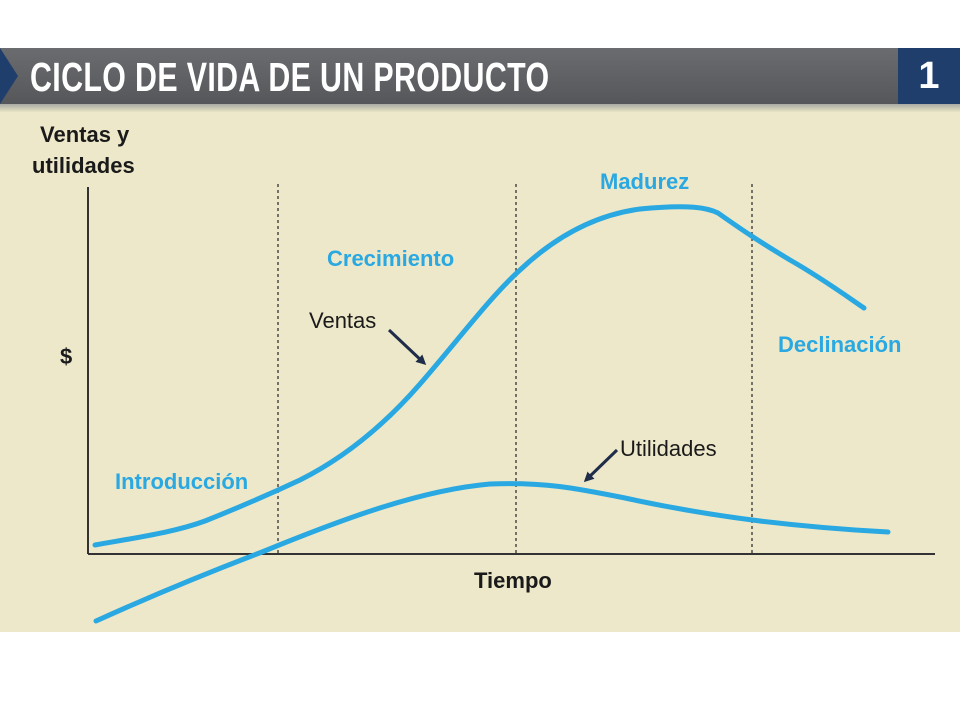 Image resolution: width=960 pixels, height=720 pixels. What do you see at coordinates (66, 356) in the screenshot?
I see `y-axis-unit: $` at bounding box center [66, 356].